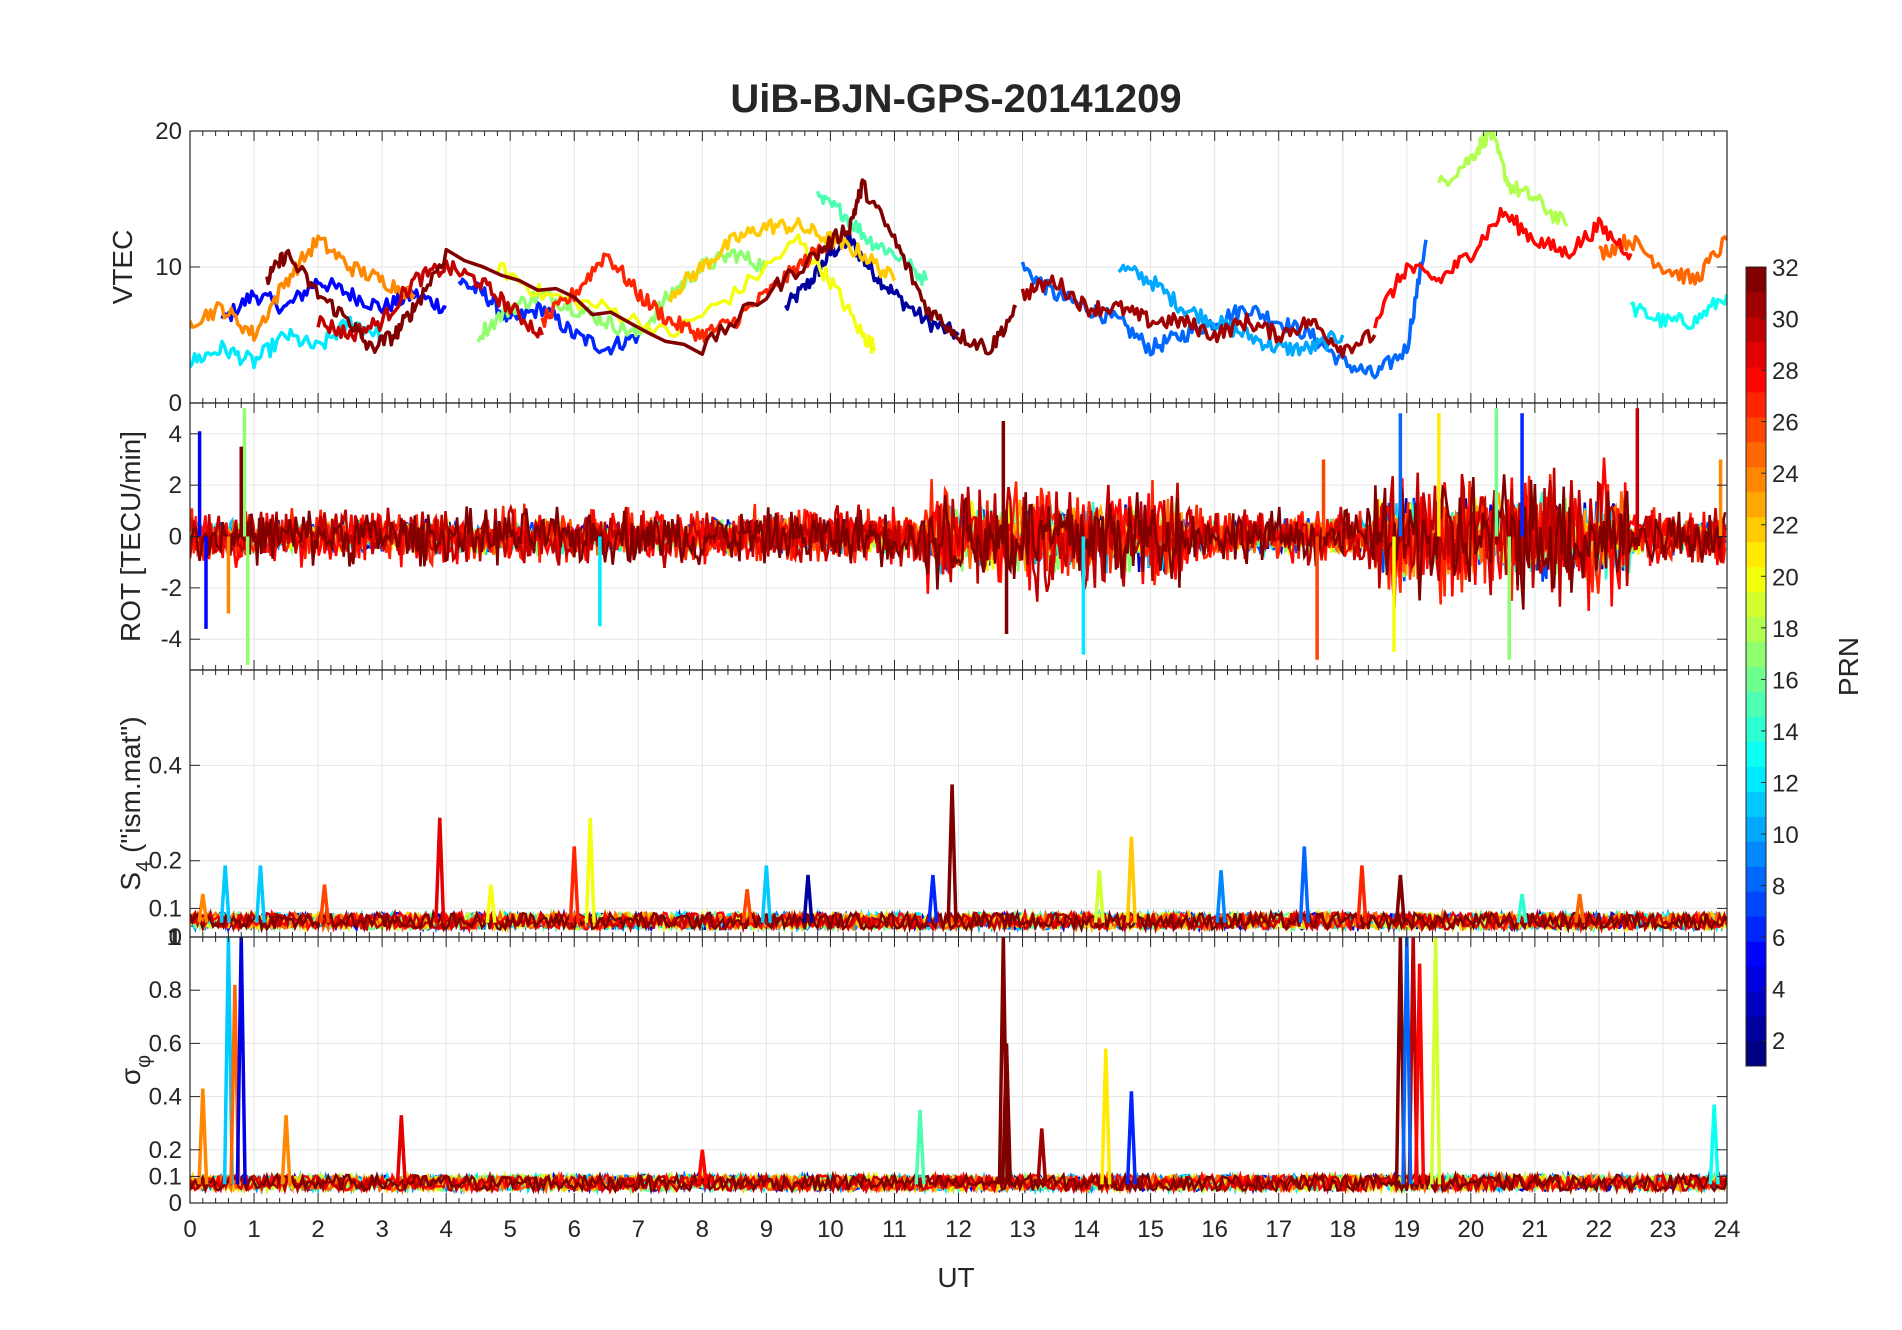  I want to click on vtec-y-axis-label: VTEC, so click(122, 267).